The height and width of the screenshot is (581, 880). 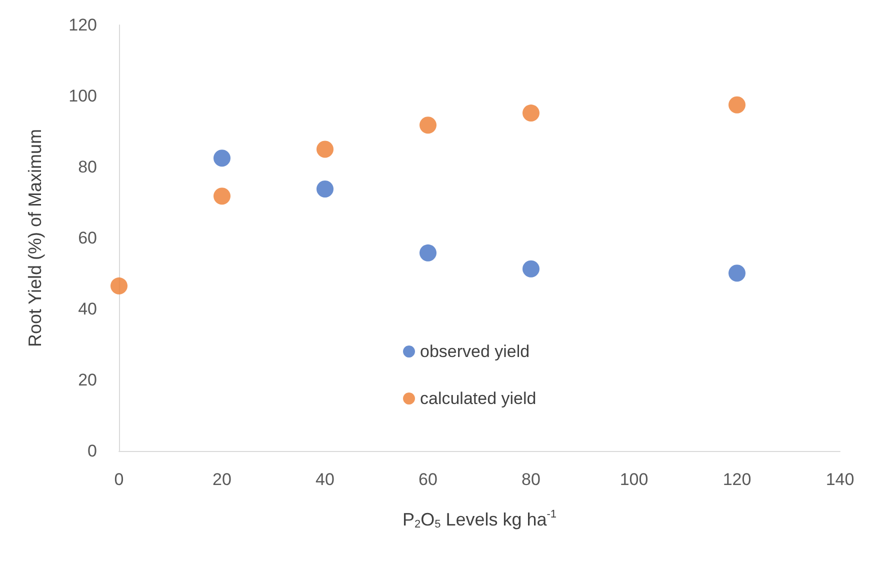 I want to click on y-tick-label: 80, so click(x=87, y=167).